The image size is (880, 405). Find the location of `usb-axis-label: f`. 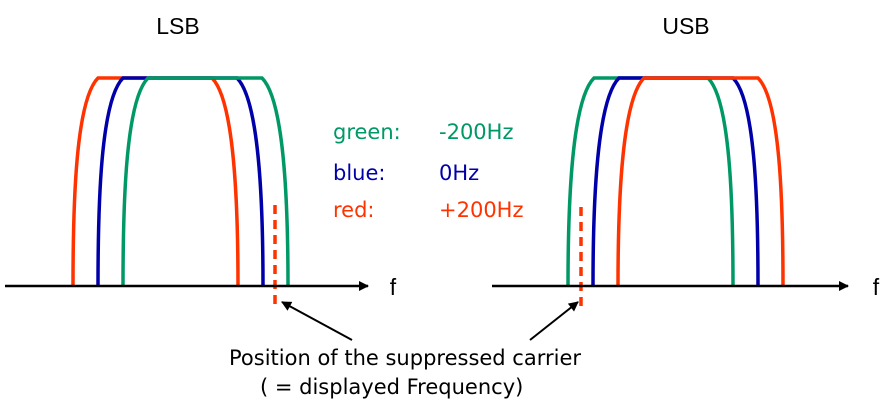

usb-axis-label: f is located at coordinates (876, 287).